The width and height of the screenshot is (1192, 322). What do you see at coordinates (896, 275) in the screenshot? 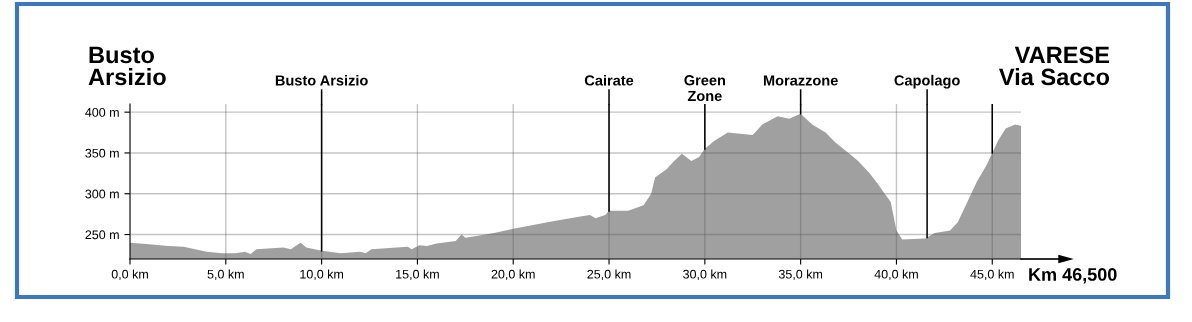
I see `x-tick-label: 40,0 km` at bounding box center [896, 275].